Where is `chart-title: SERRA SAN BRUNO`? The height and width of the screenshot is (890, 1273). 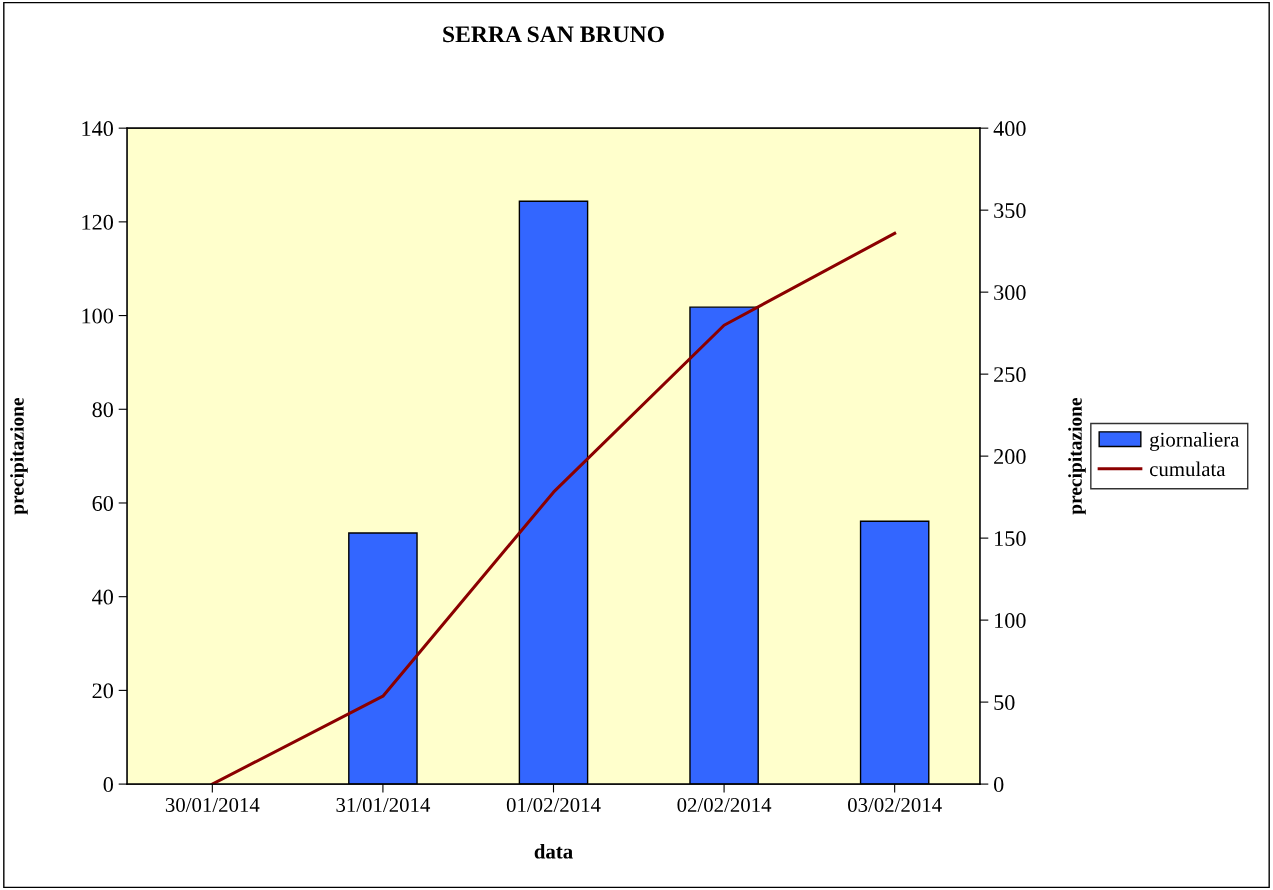 chart-title: SERRA SAN BRUNO is located at coordinates (553, 34).